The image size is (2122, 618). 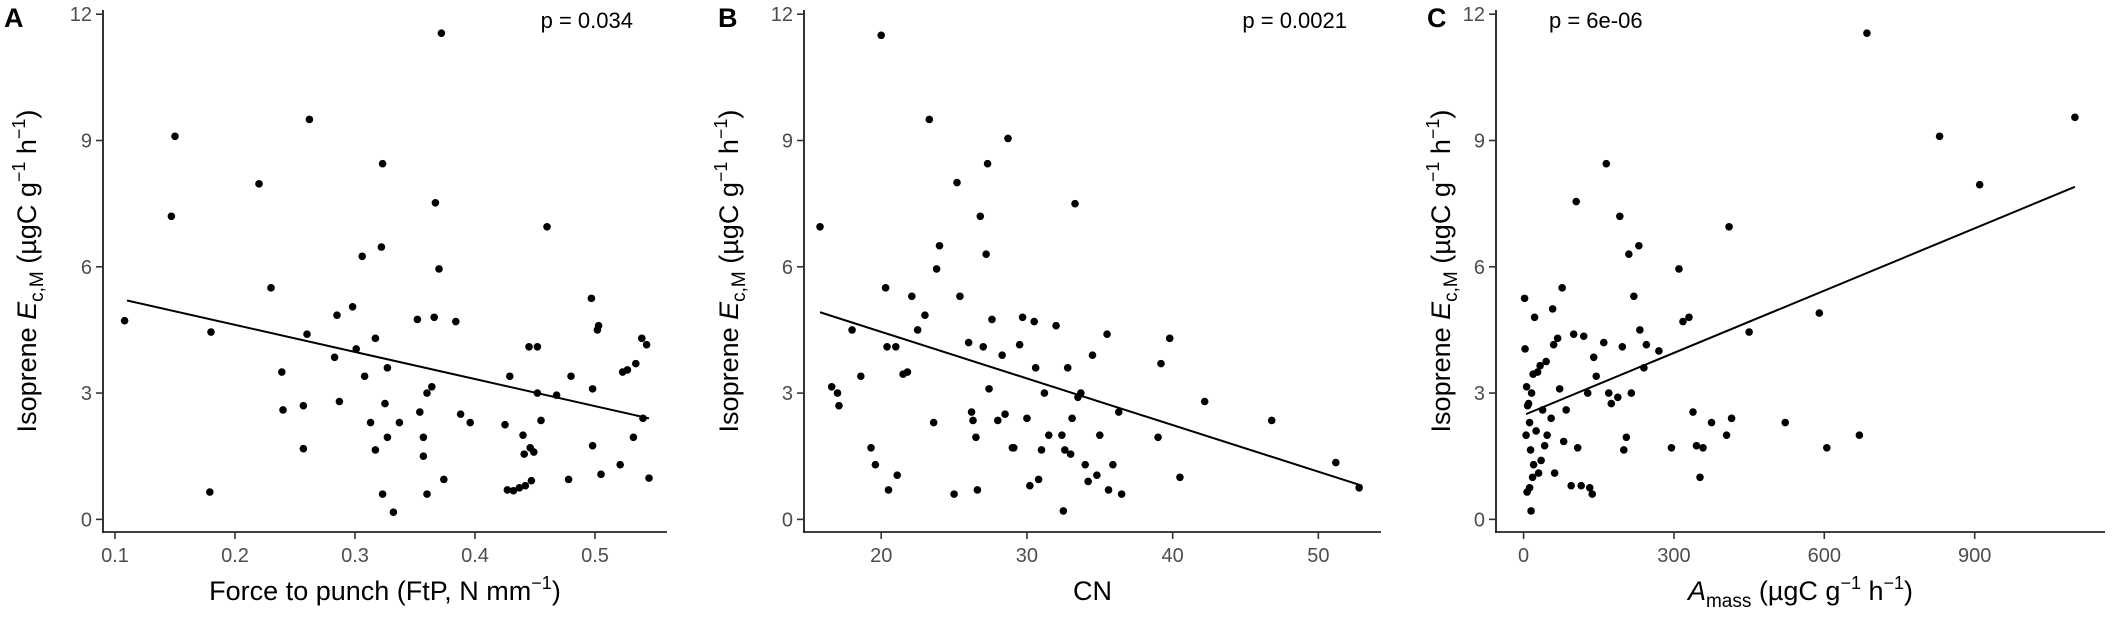 What do you see at coordinates (475, 556) in the screenshot?
I see `x-tick-label: 0.4` at bounding box center [475, 556].